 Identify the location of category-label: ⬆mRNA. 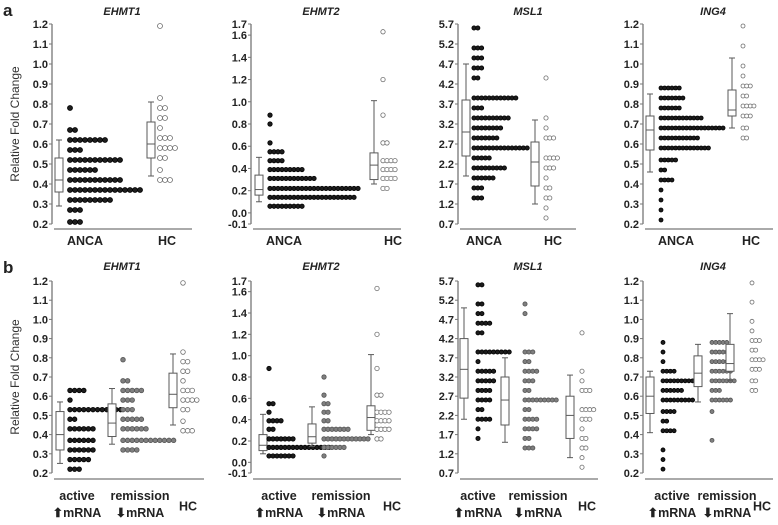
(672, 513).